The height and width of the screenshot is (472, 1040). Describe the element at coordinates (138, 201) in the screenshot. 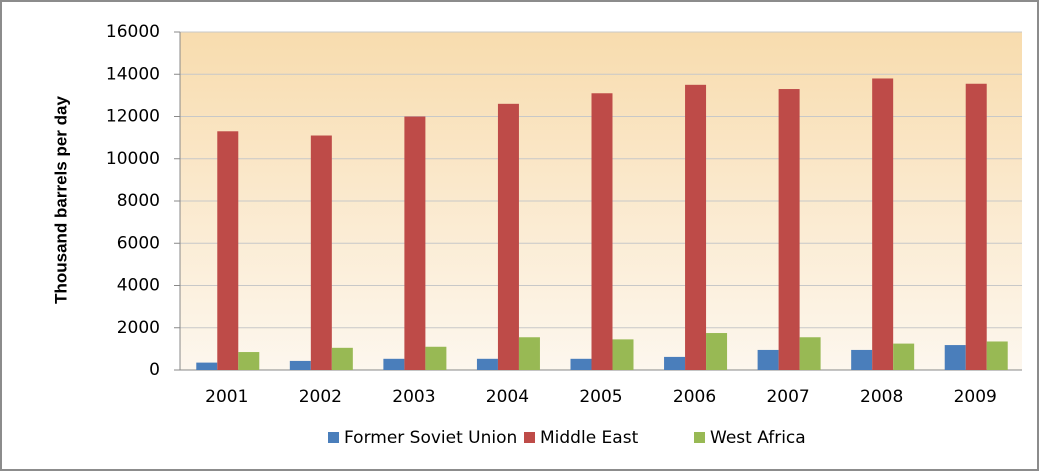

I see `y-tick-label: 8000` at that location.